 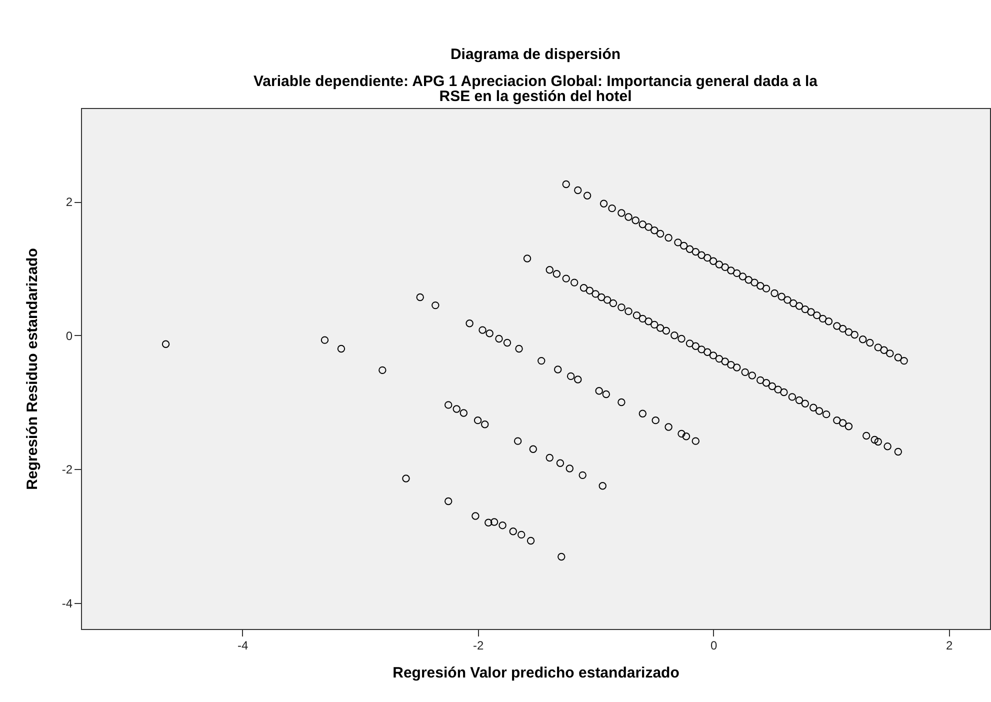 I want to click on y-tick-label: -2, so click(x=67, y=469).